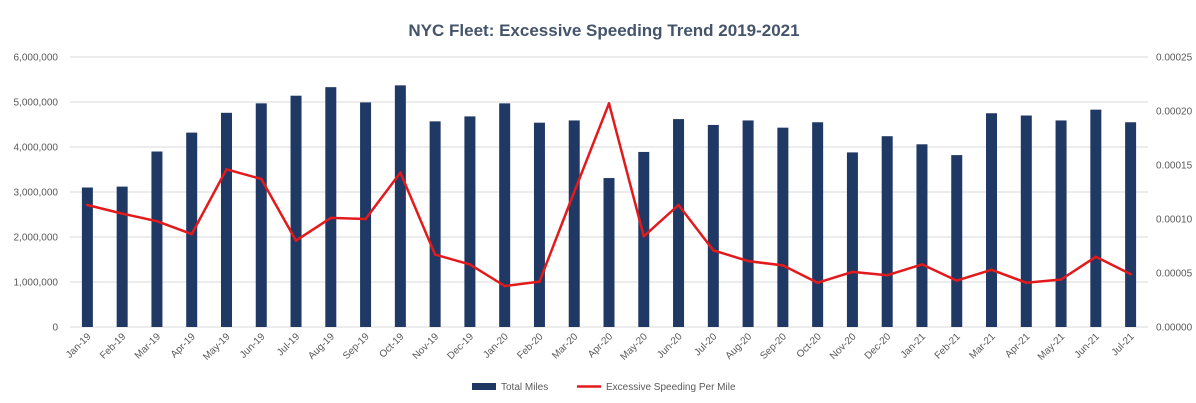  What do you see at coordinates (878, 346) in the screenshot?
I see `x-tick-label: Dec-20` at bounding box center [878, 346].